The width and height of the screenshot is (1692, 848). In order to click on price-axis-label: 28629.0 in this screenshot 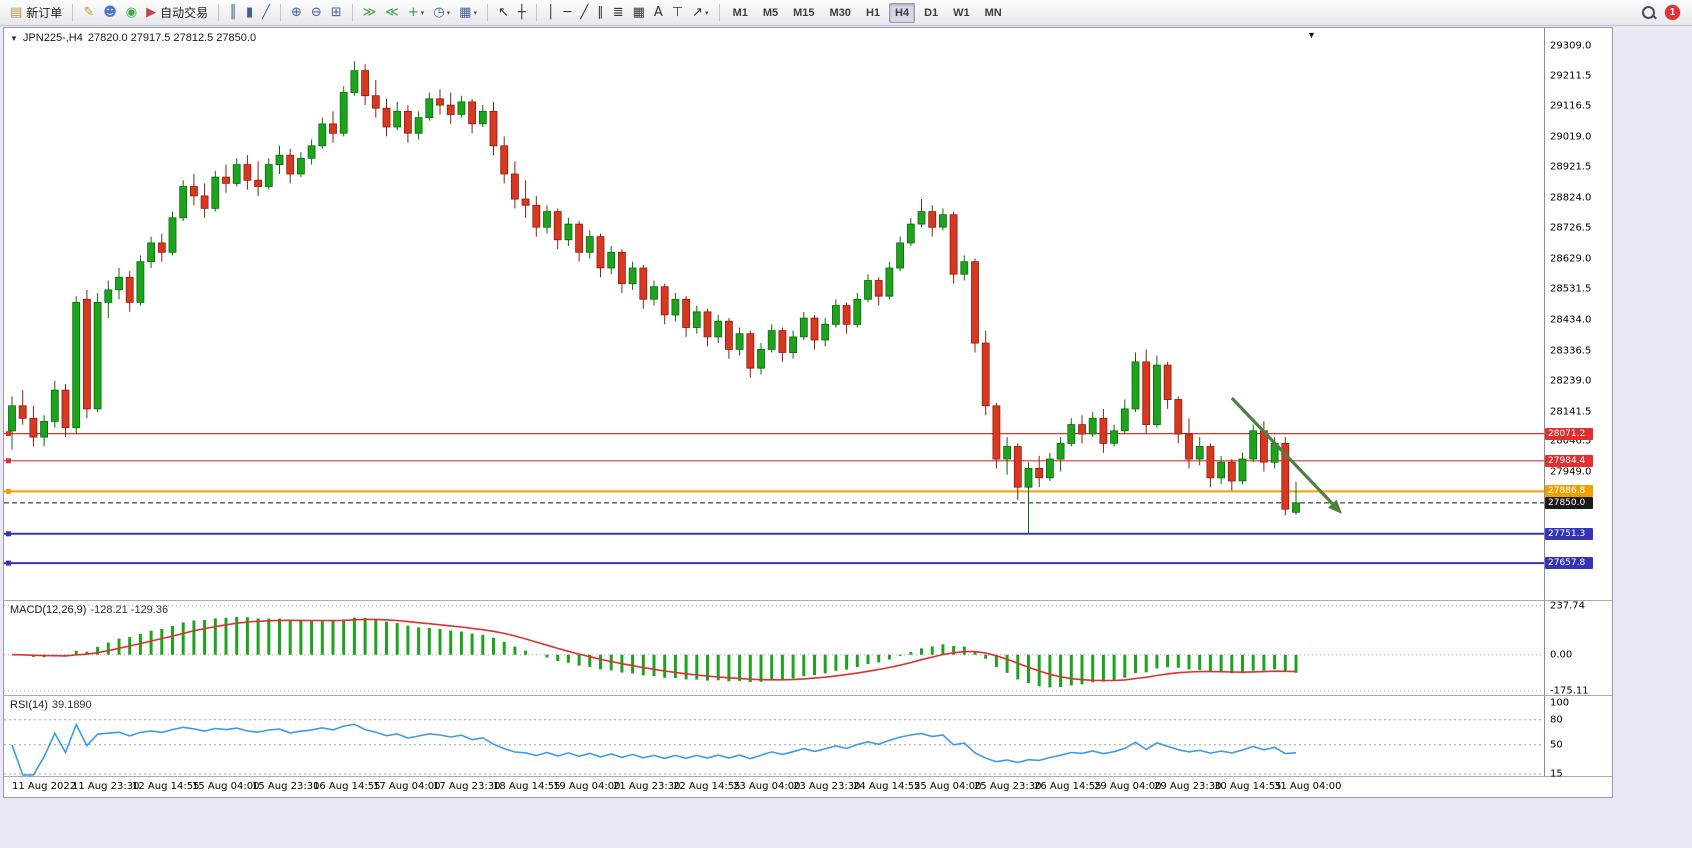, I will do `click(1571, 259)`.